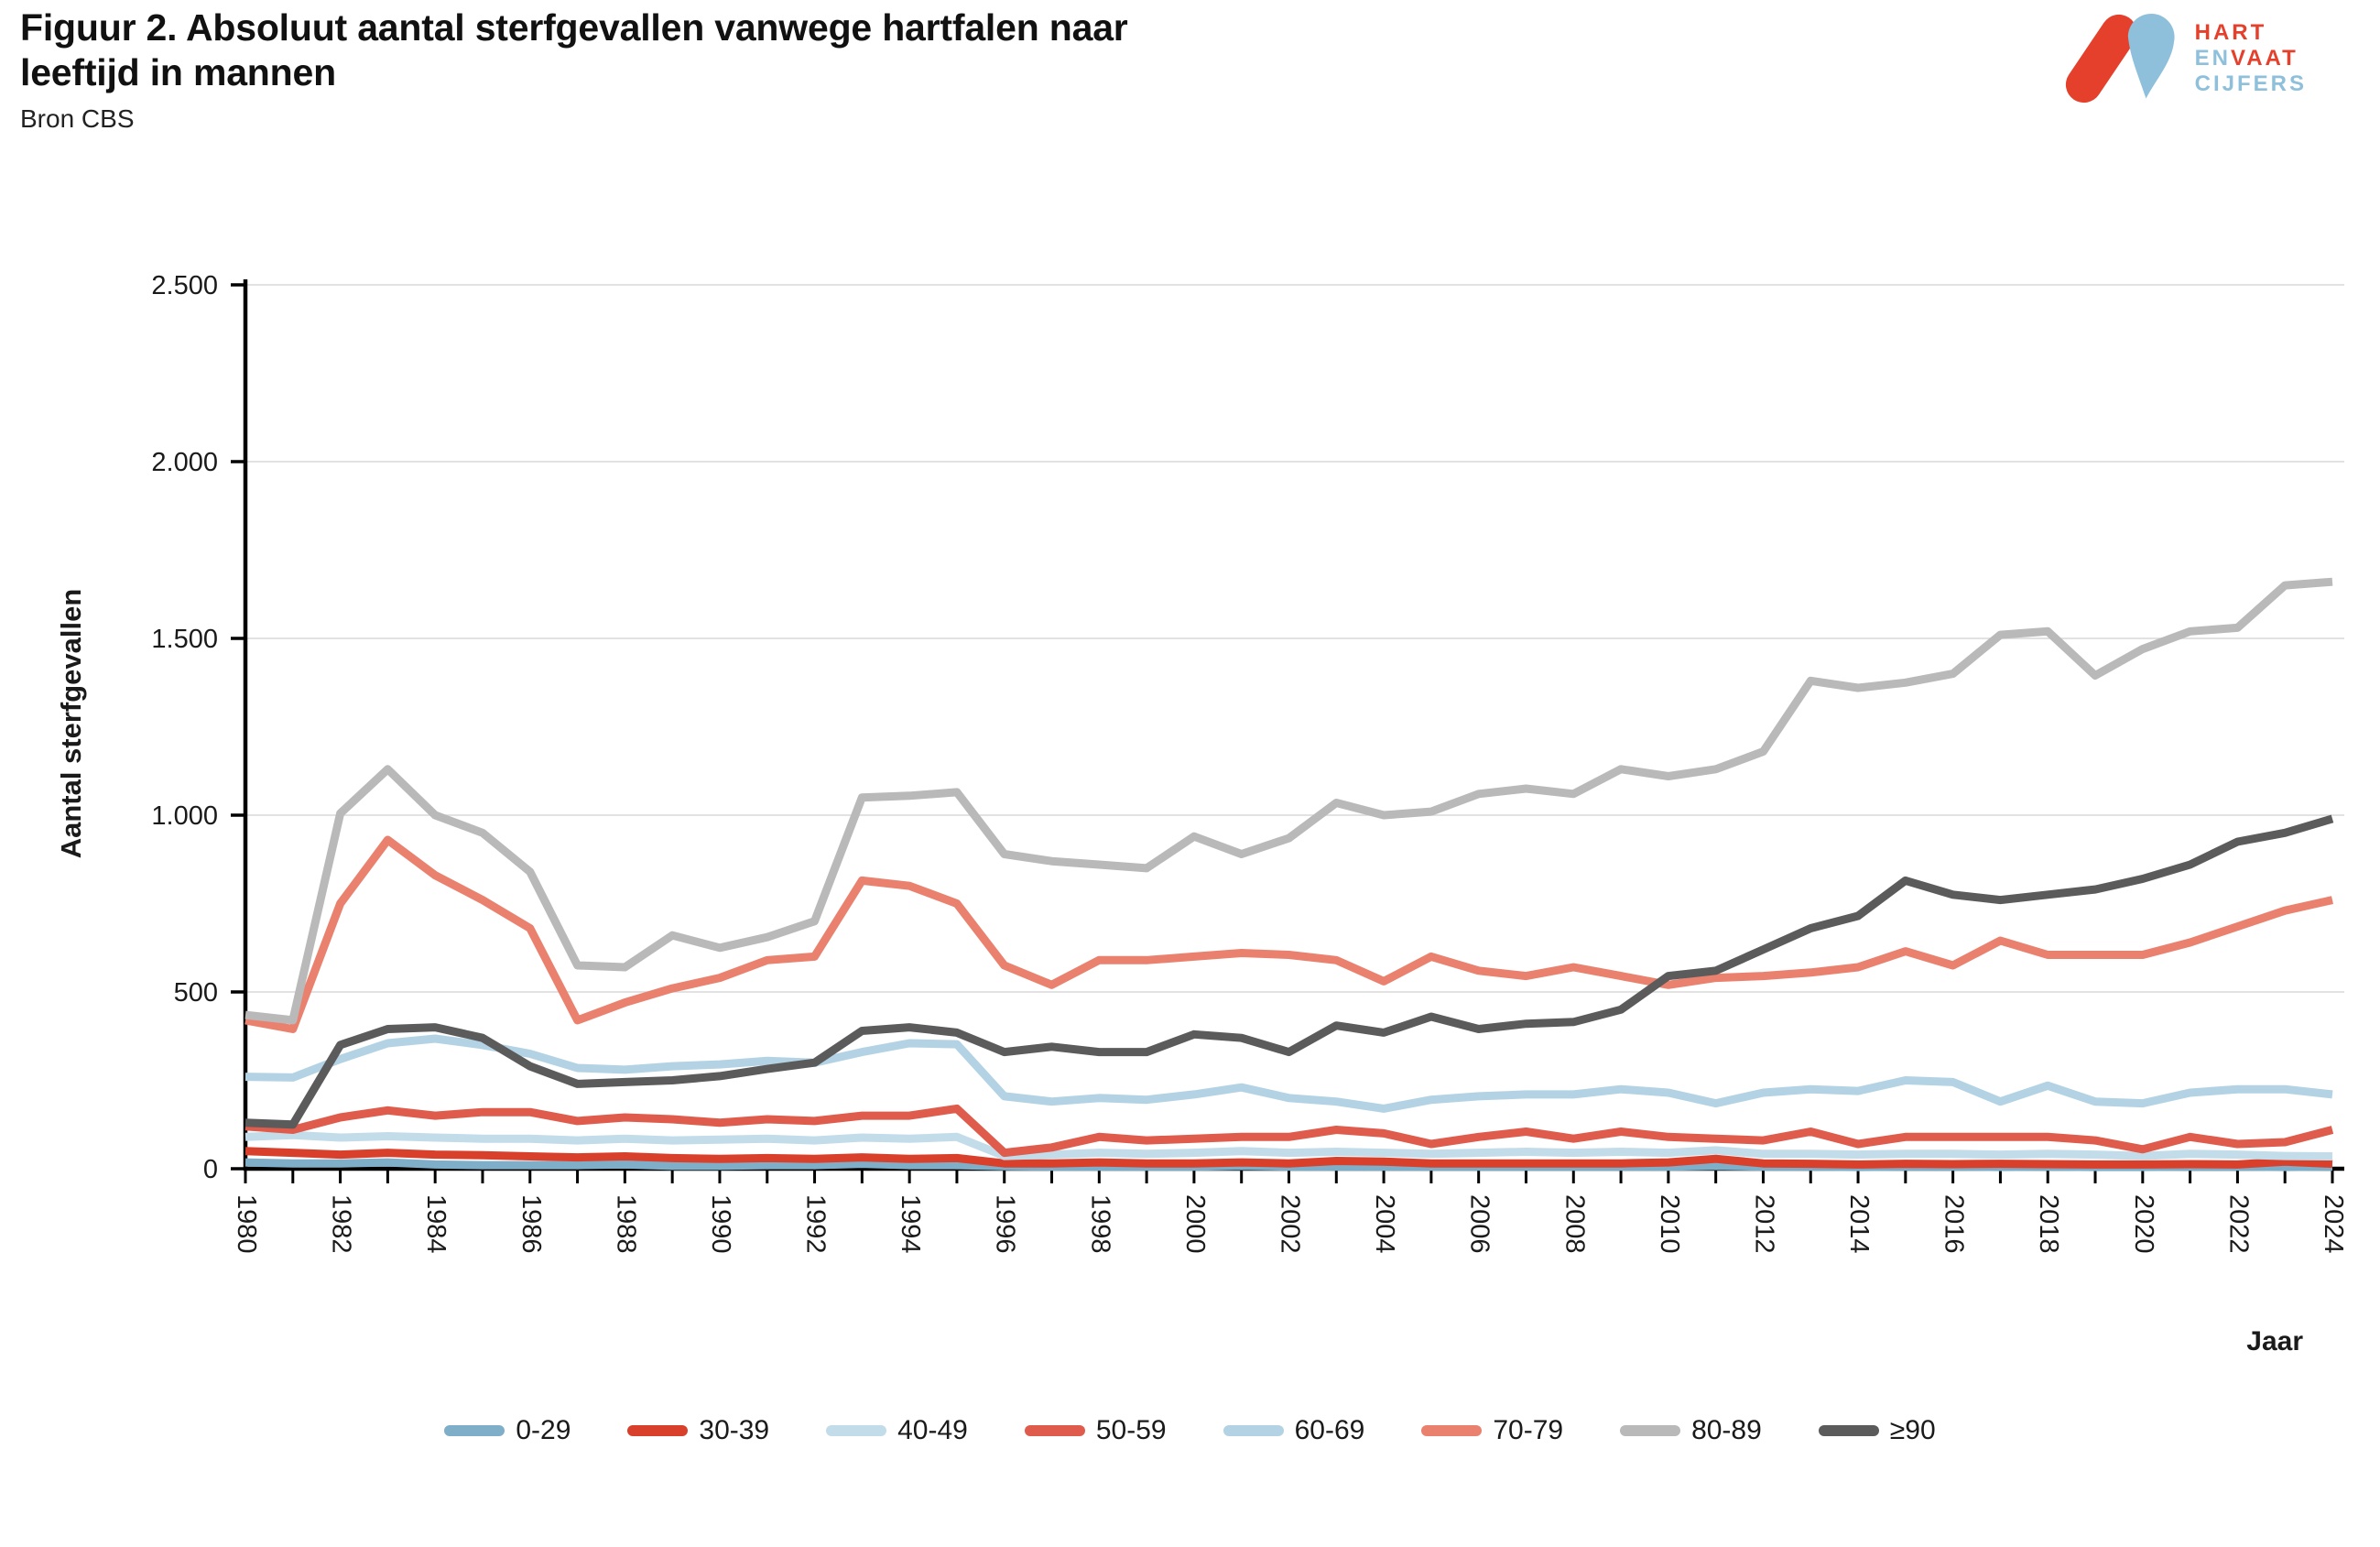 The image size is (2380, 1547). Describe the element at coordinates (910, 1224) in the screenshot. I see `x-tick-label: 1994` at that location.